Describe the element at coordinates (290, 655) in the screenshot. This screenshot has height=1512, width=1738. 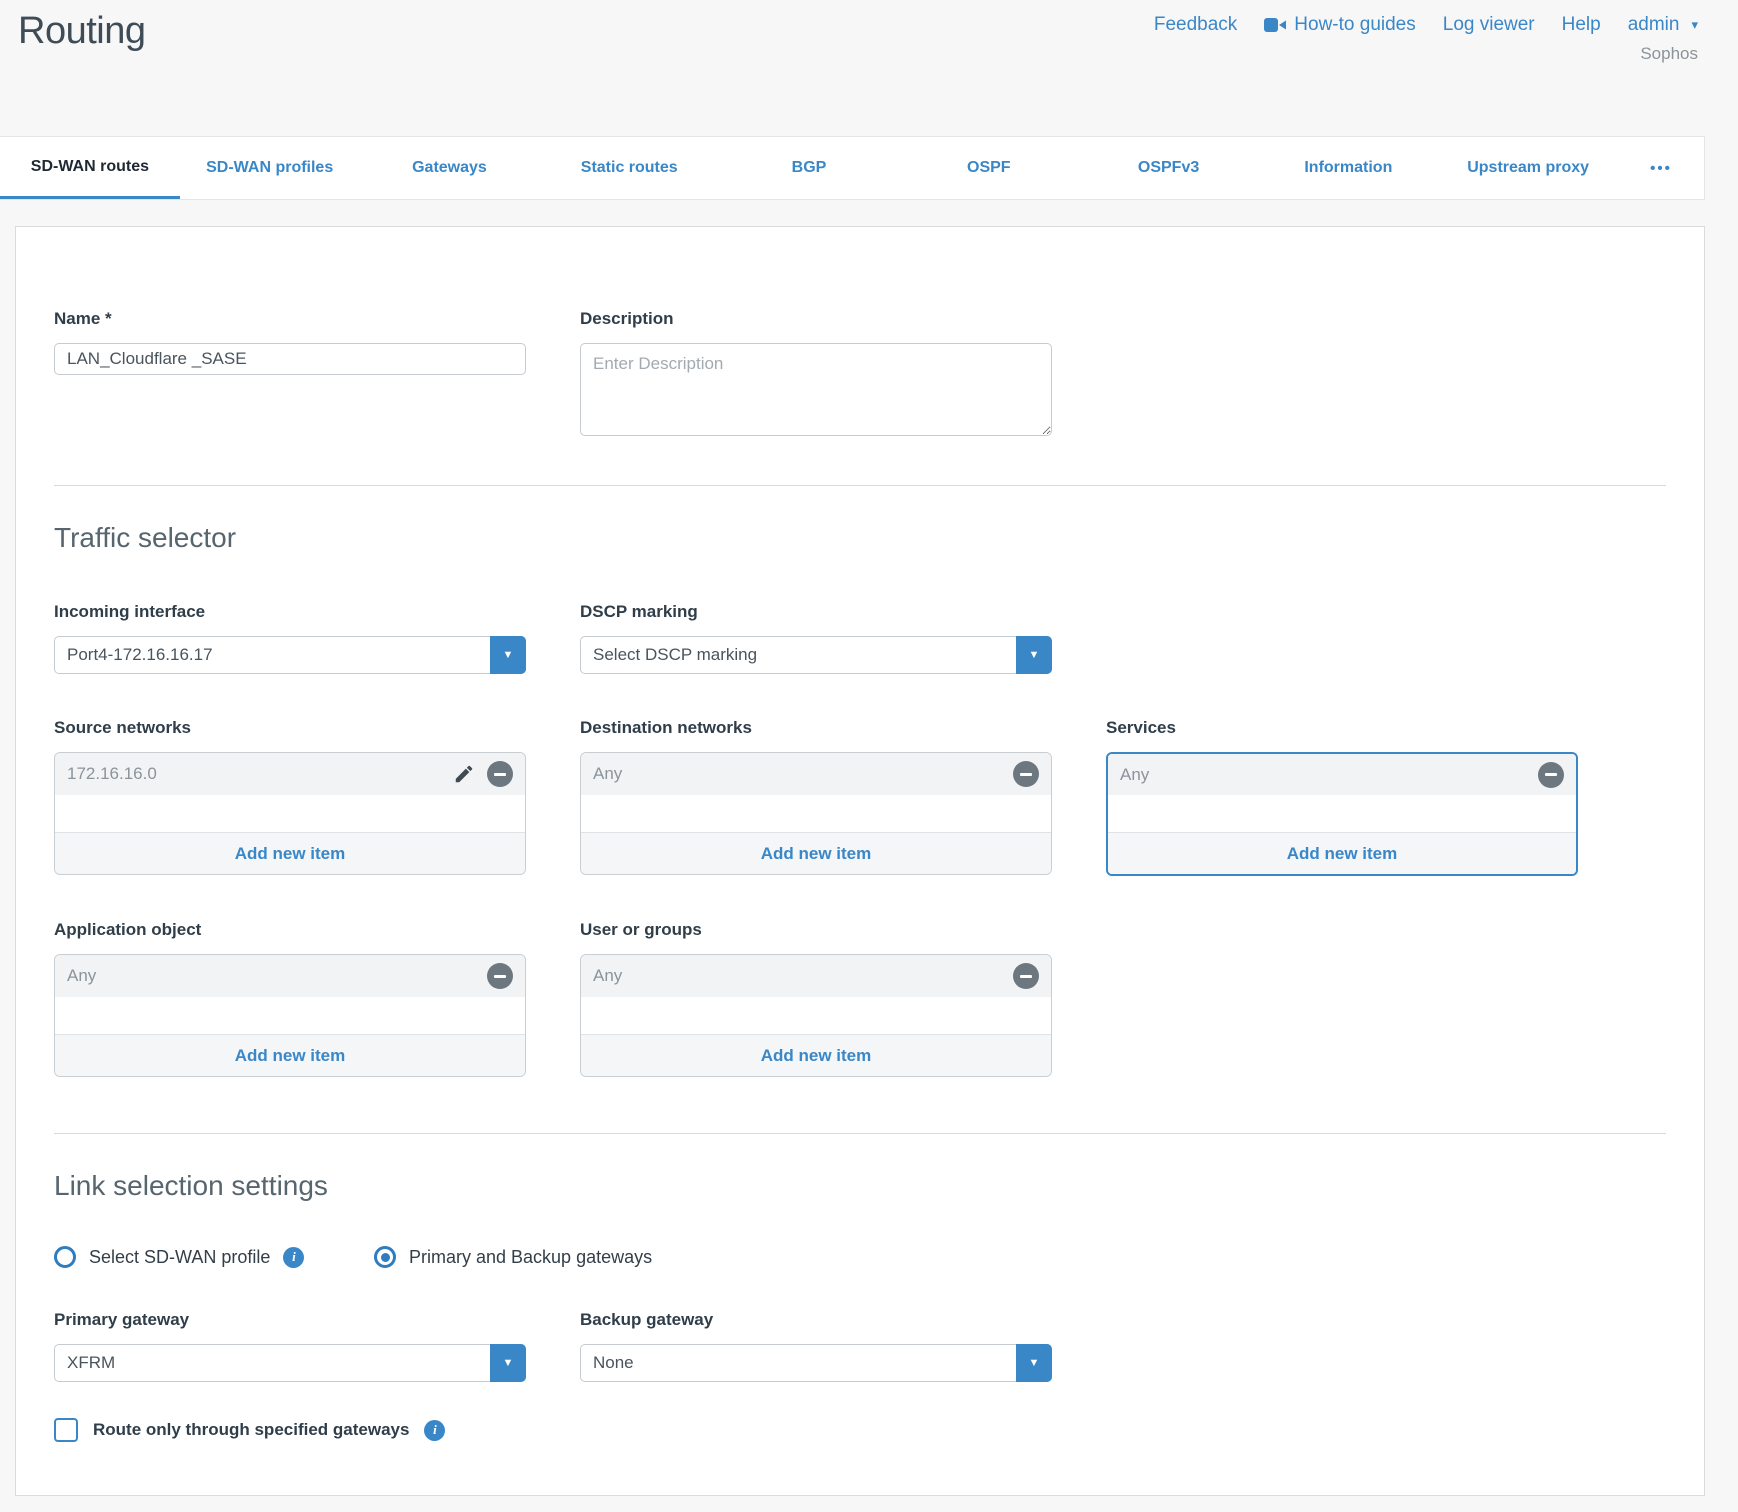
I see `incoming-interface-select: Port4-172.16.16.17 ▼` at that location.